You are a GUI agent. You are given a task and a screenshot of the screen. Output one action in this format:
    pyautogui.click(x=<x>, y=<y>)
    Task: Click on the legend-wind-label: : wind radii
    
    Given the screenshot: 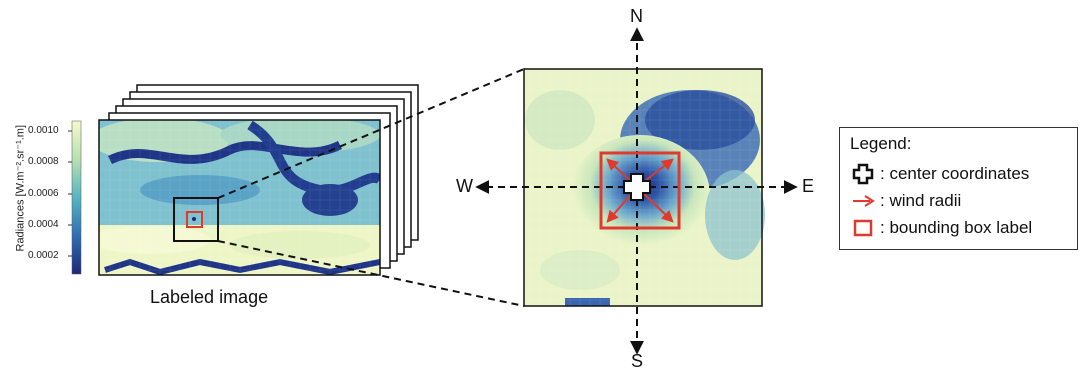 What is the action you would take?
    pyautogui.click(x=921, y=200)
    